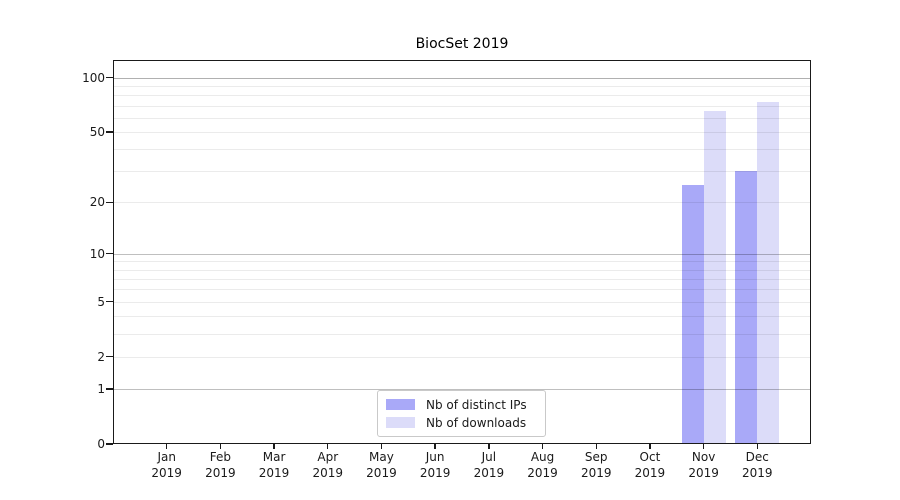 The width and height of the screenshot is (900, 500). I want to click on legend: Nb of distinct IPs Nb of downloads, so click(461, 413).